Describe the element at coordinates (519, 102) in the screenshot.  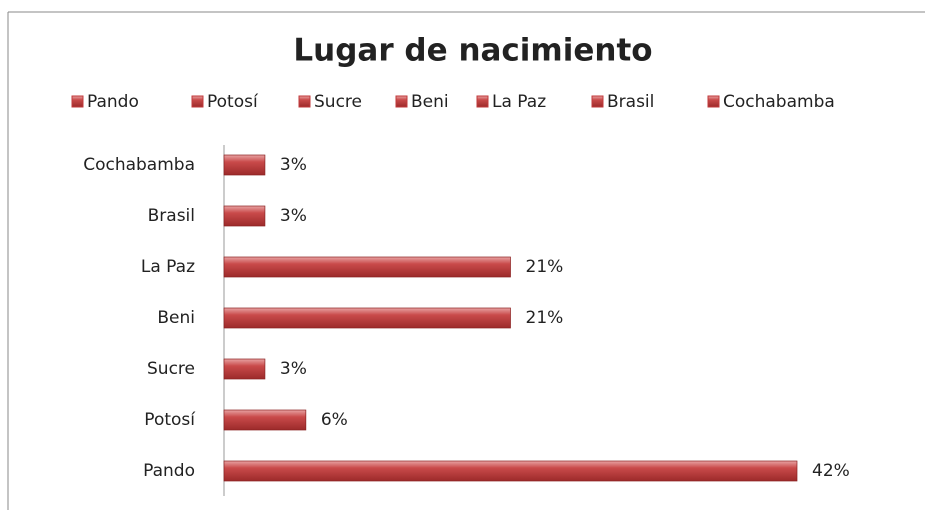
I see `legend-label: La Paz` at that location.